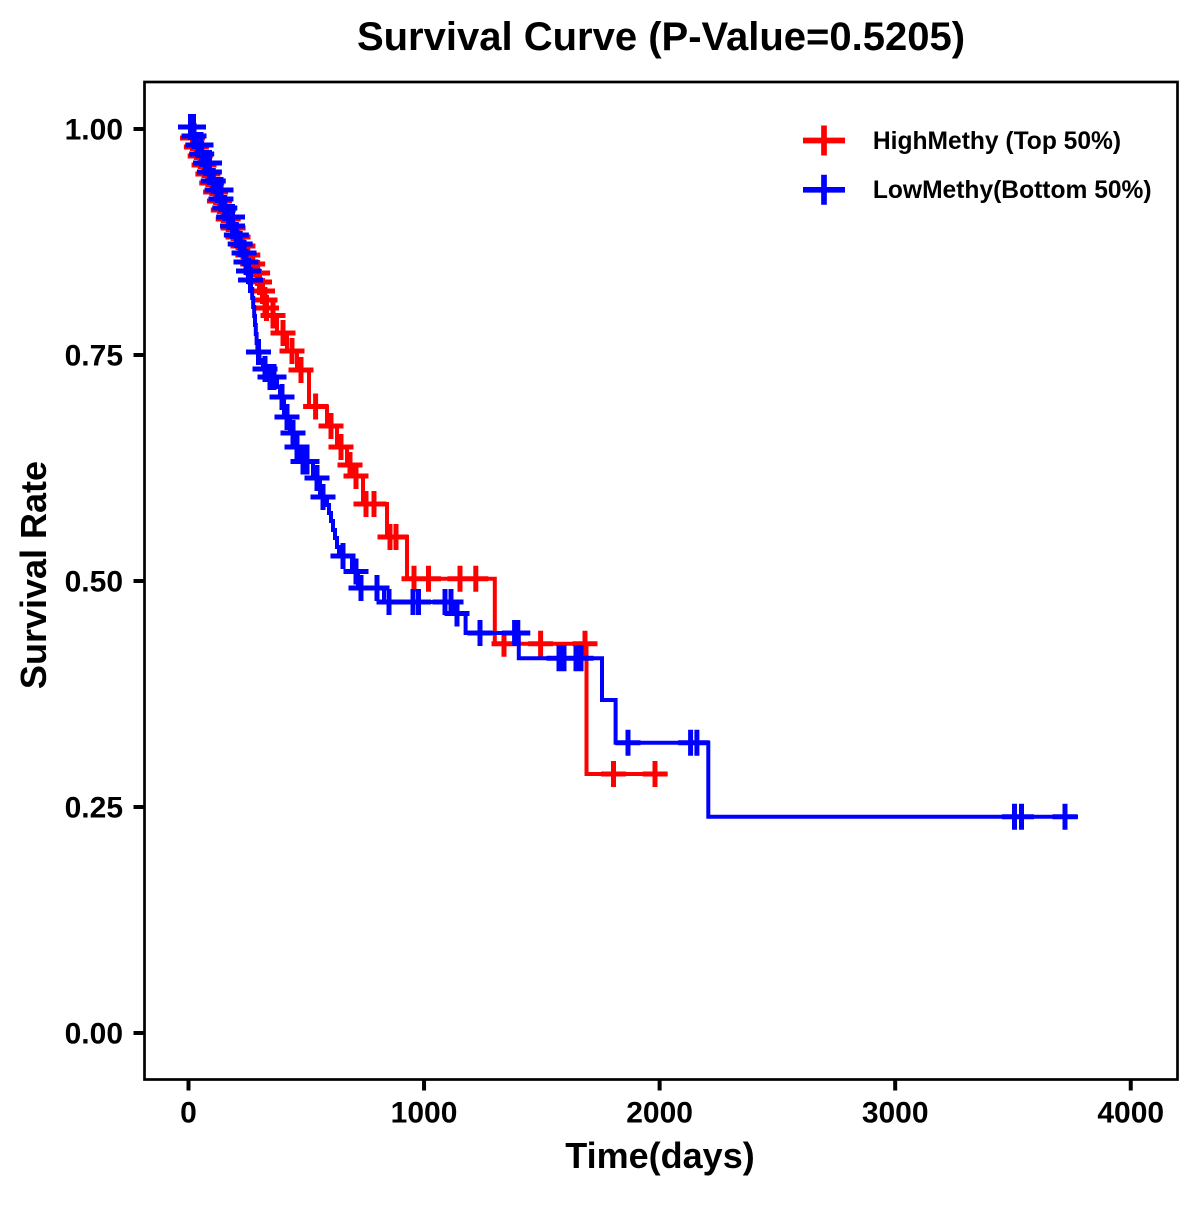  I want to click on svg-text: 4000, so click(1130, 1113).